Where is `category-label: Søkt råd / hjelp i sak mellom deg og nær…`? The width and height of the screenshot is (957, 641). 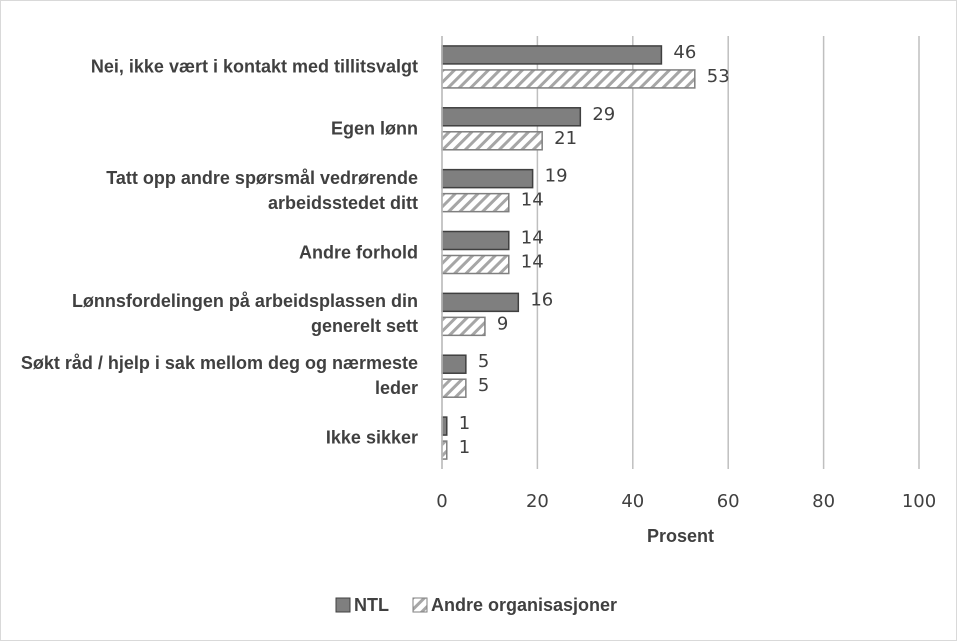
category-label: Søkt råd / hjelp i sak mellom deg og nær… is located at coordinates (219, 376).